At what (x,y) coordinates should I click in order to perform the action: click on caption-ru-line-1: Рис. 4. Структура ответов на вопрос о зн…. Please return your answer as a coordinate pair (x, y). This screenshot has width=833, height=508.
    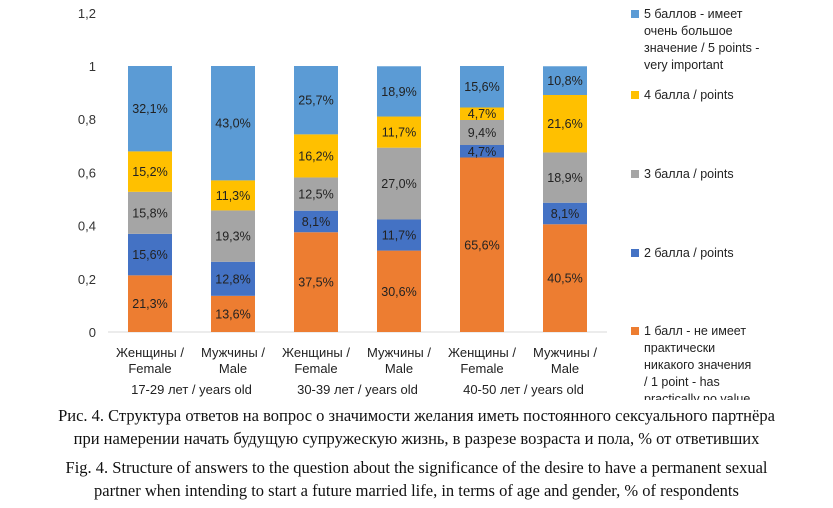
    Looking at the image, I should click on (416, 415).